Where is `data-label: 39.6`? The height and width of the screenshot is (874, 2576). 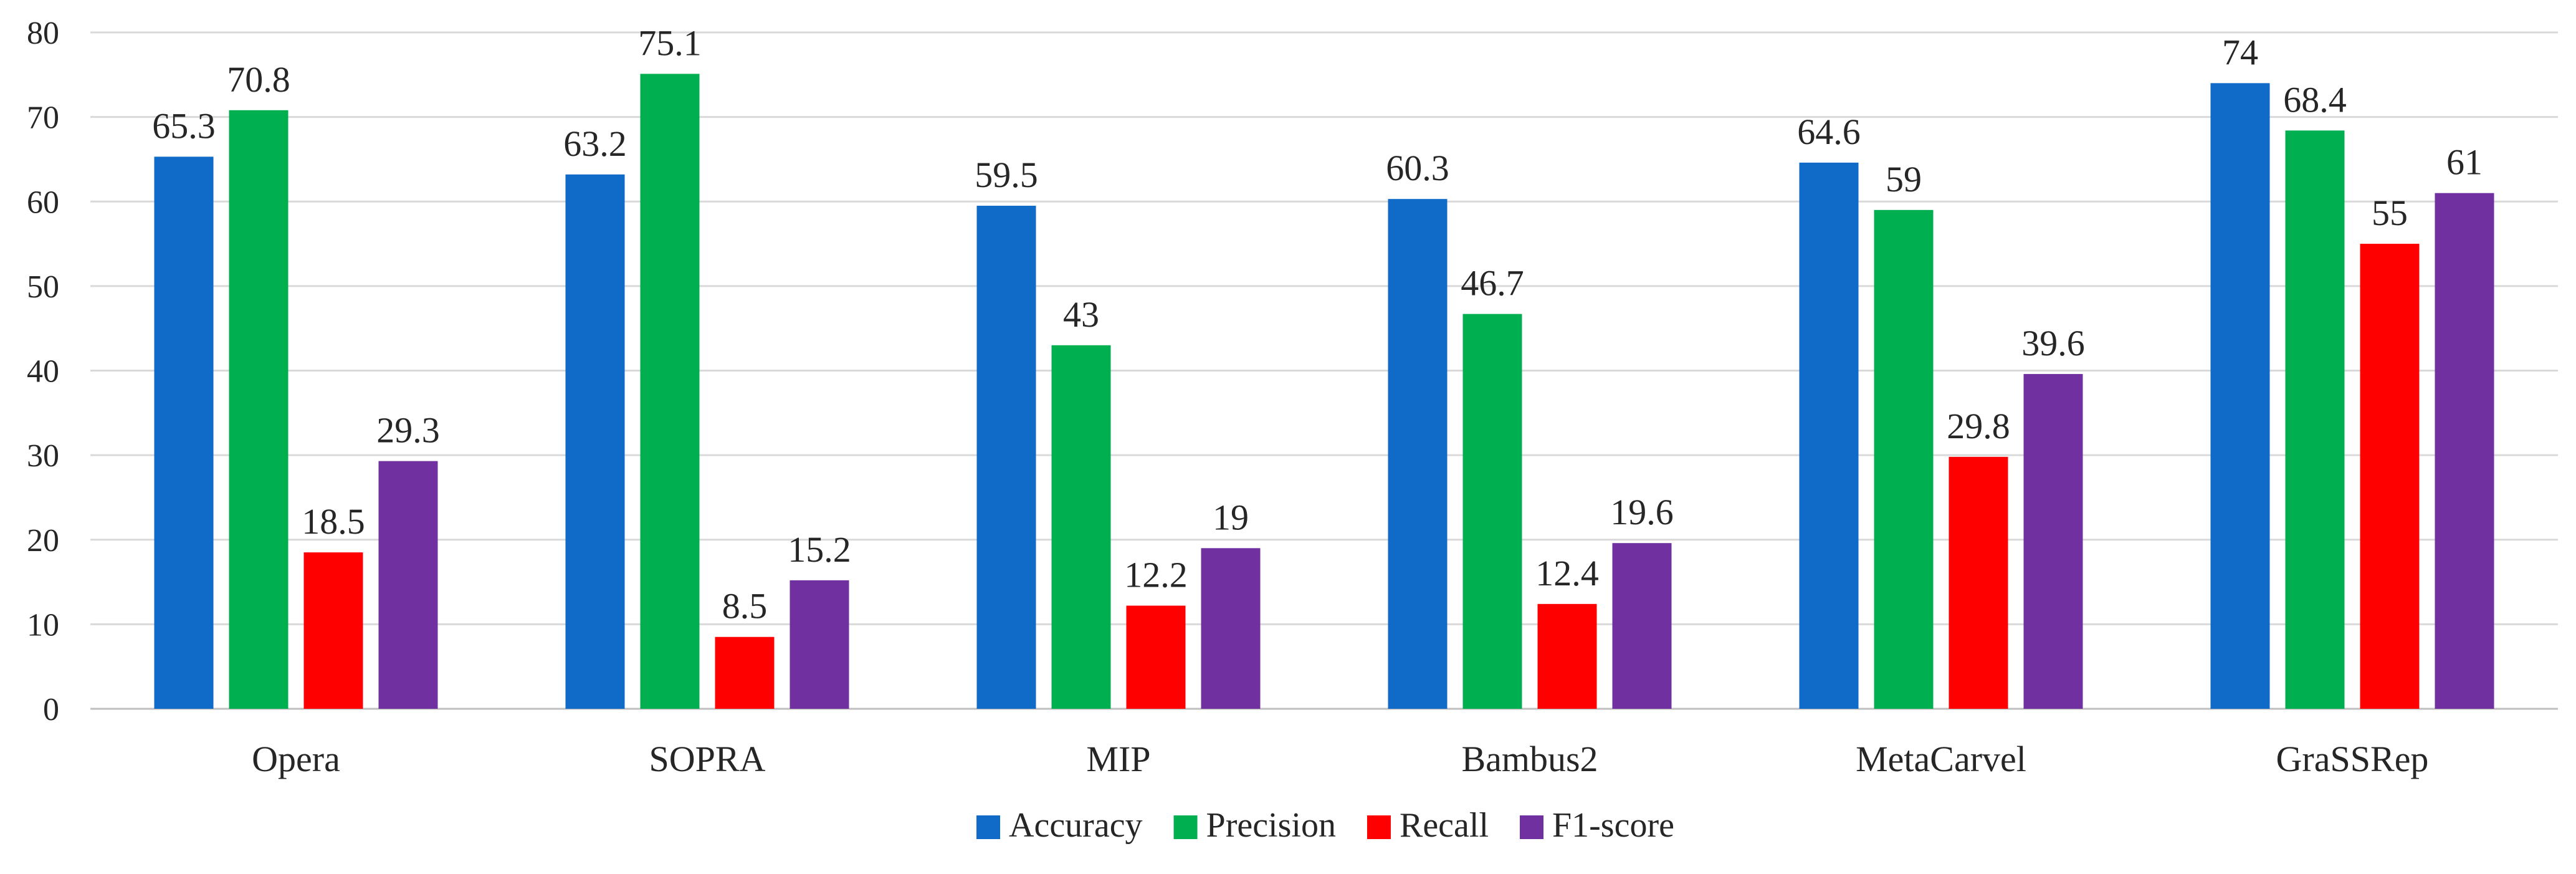
data-label: 39.6 is located at coordinates (2053, 343).